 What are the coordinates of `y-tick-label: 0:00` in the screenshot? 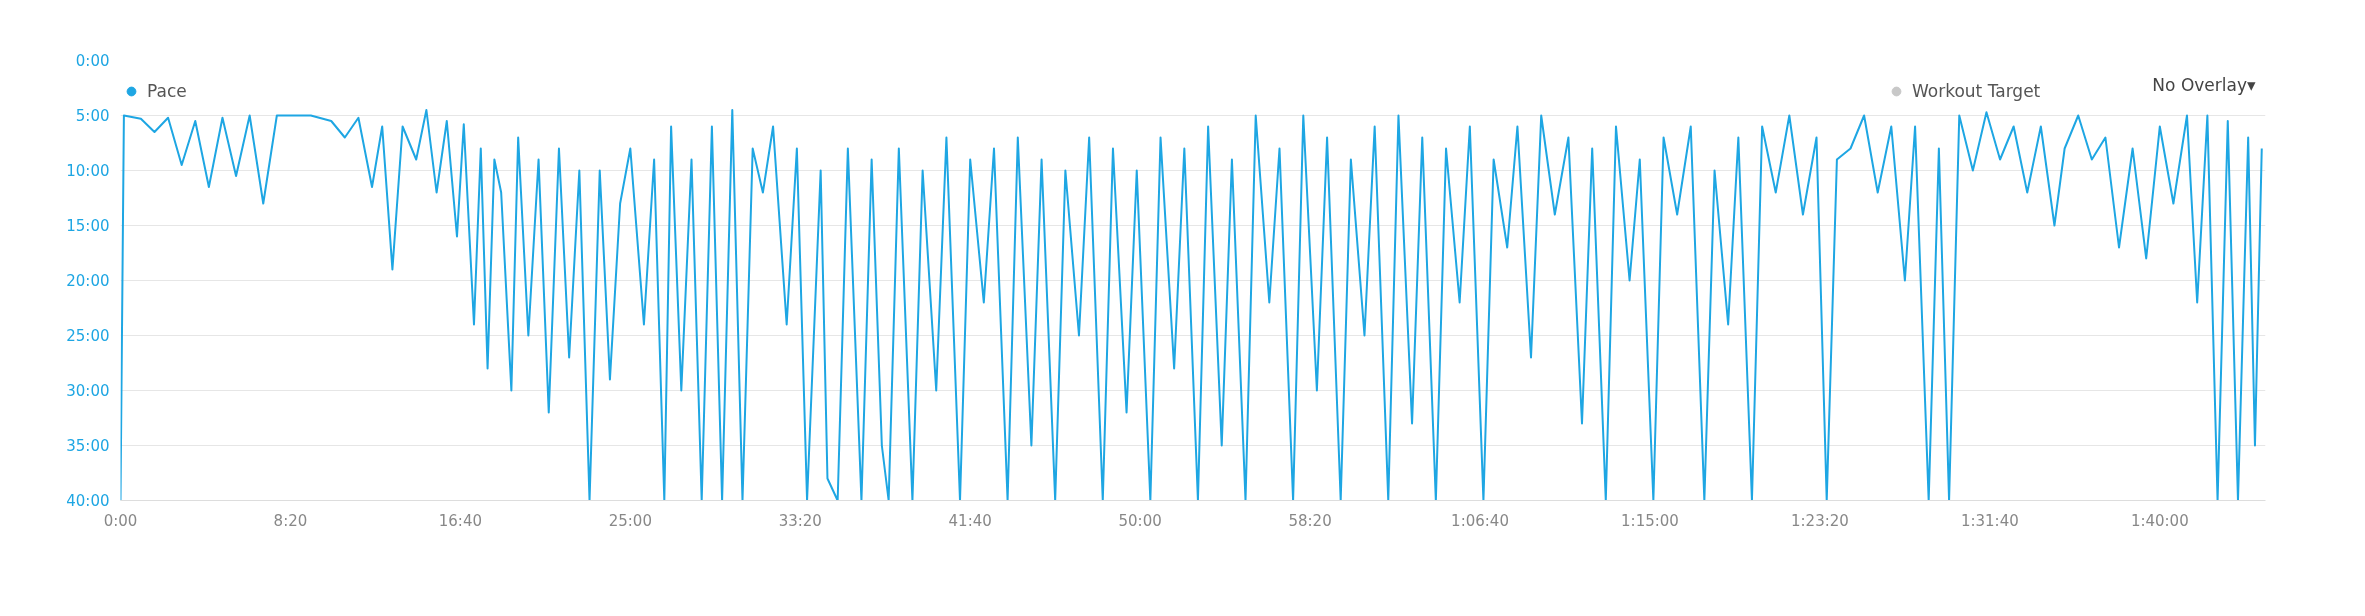 It's located at (92, 60).